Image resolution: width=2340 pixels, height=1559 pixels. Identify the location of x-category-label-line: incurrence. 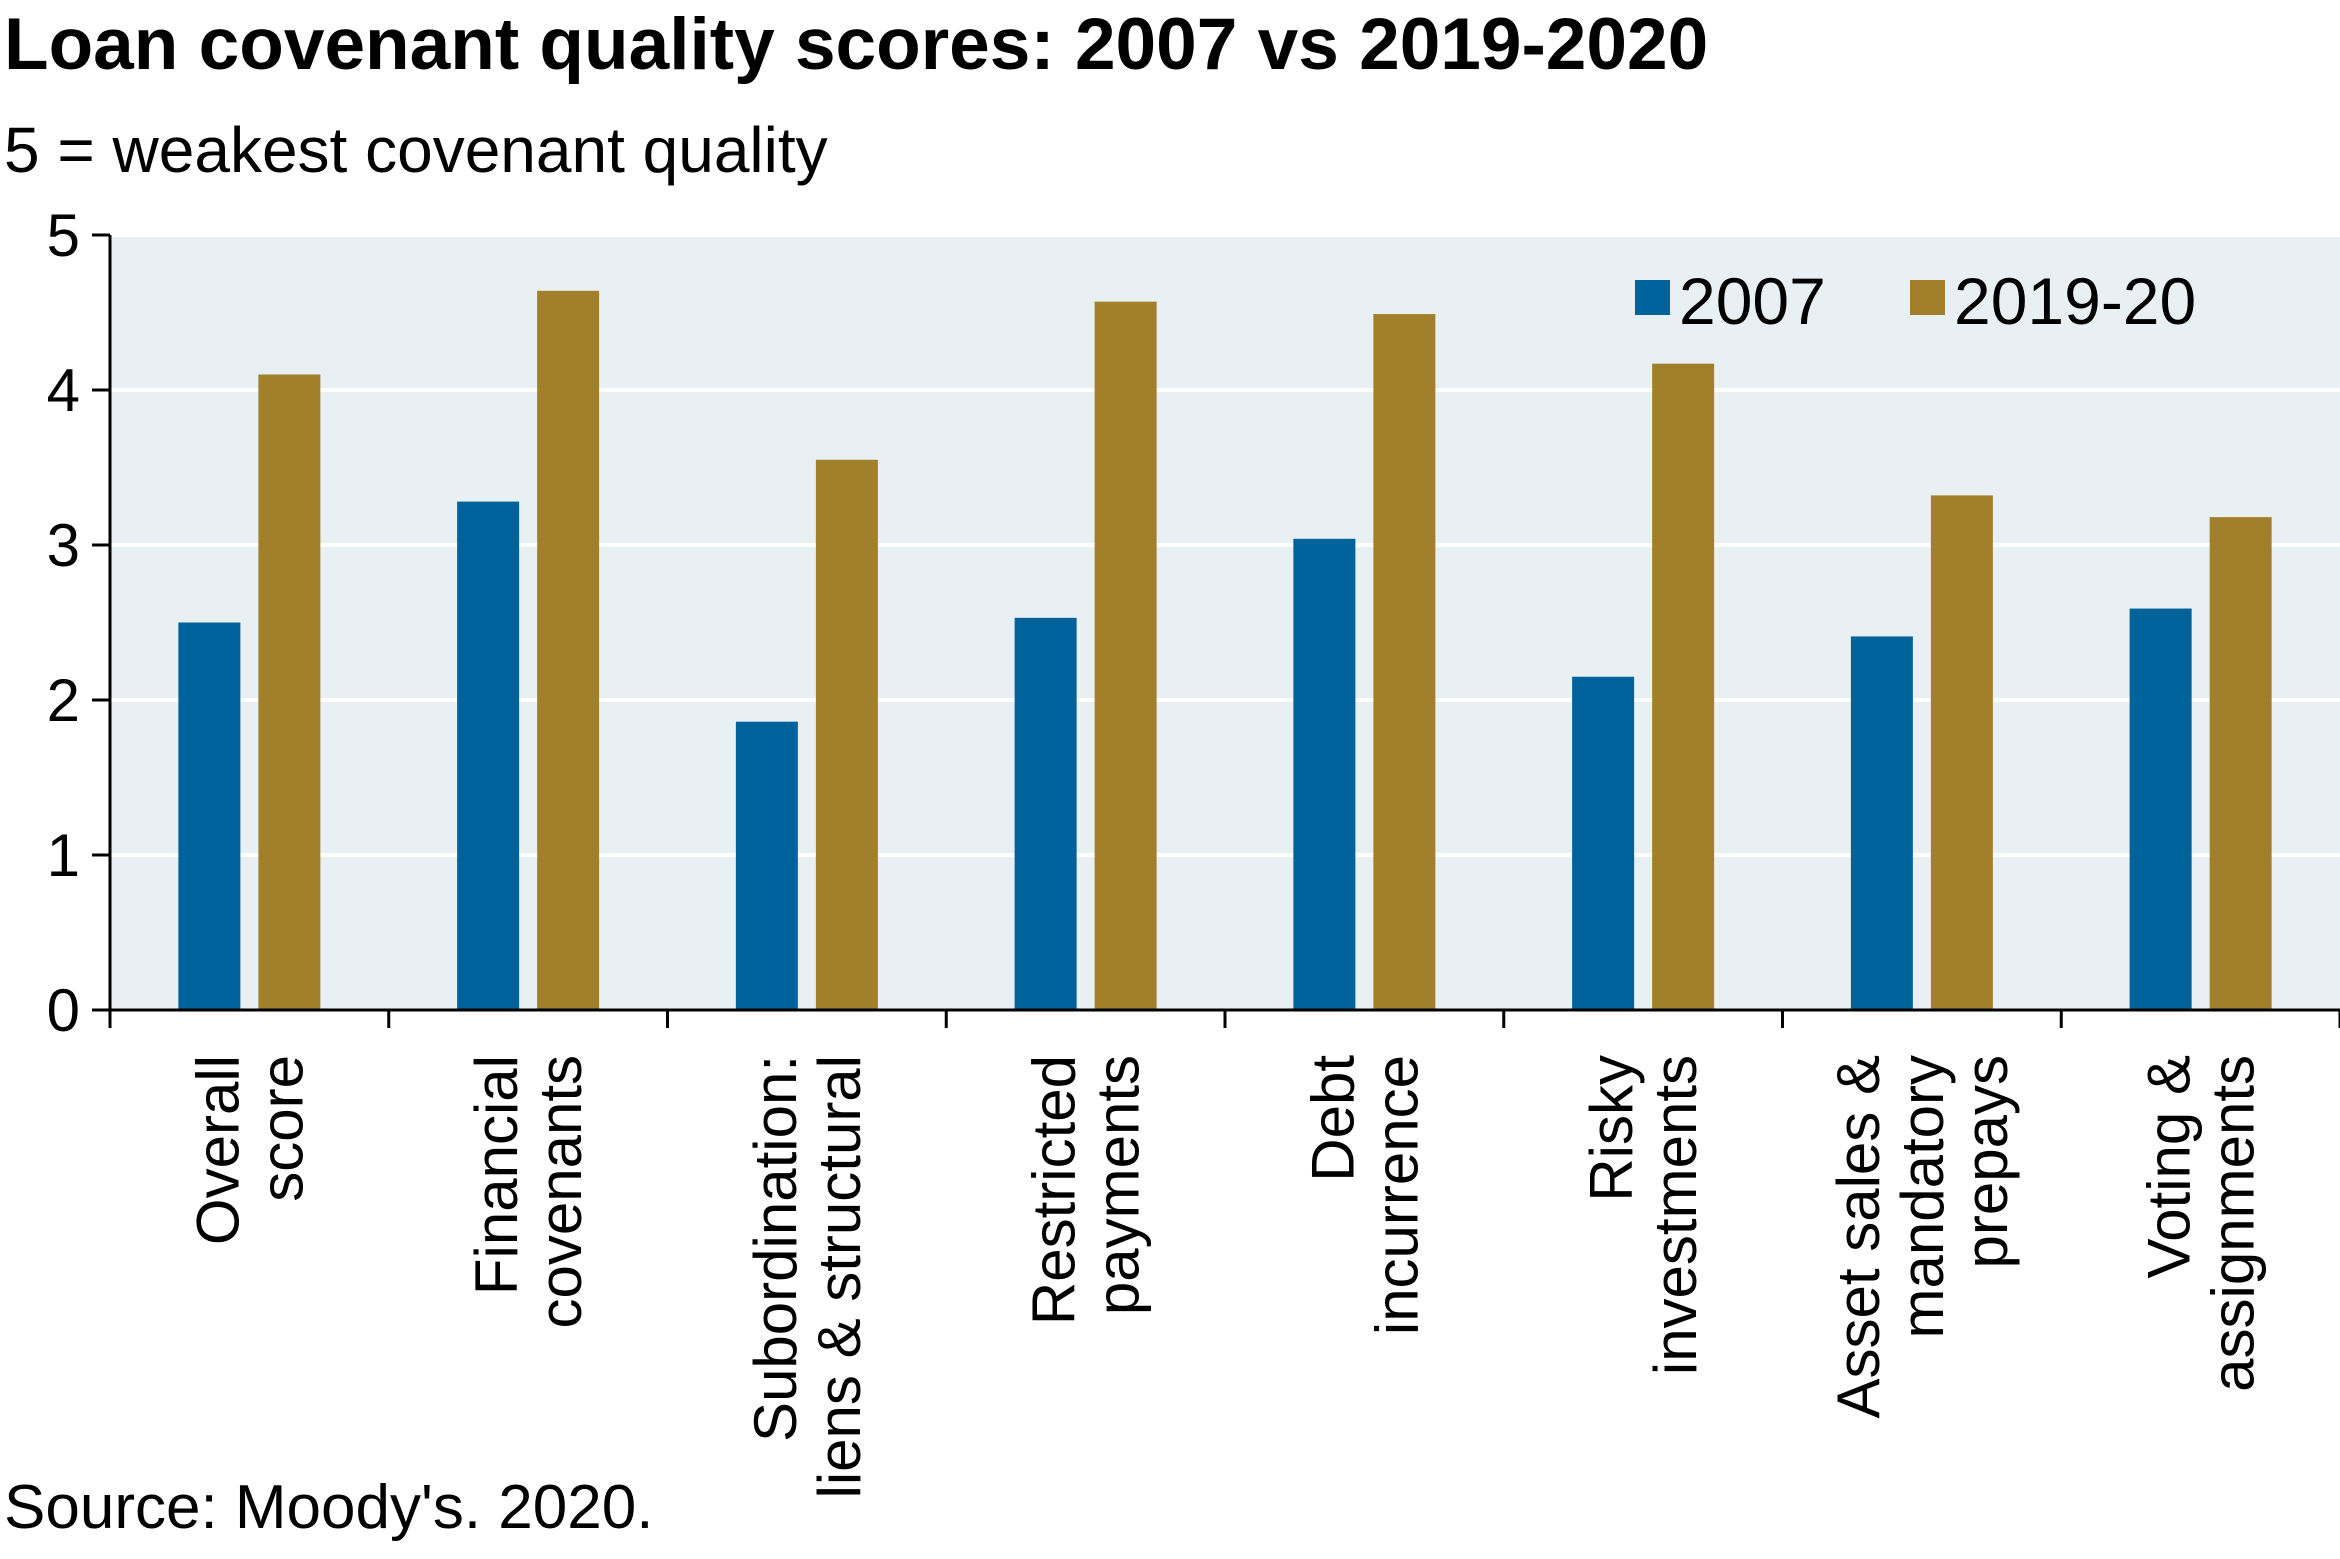
(1396, 1195).